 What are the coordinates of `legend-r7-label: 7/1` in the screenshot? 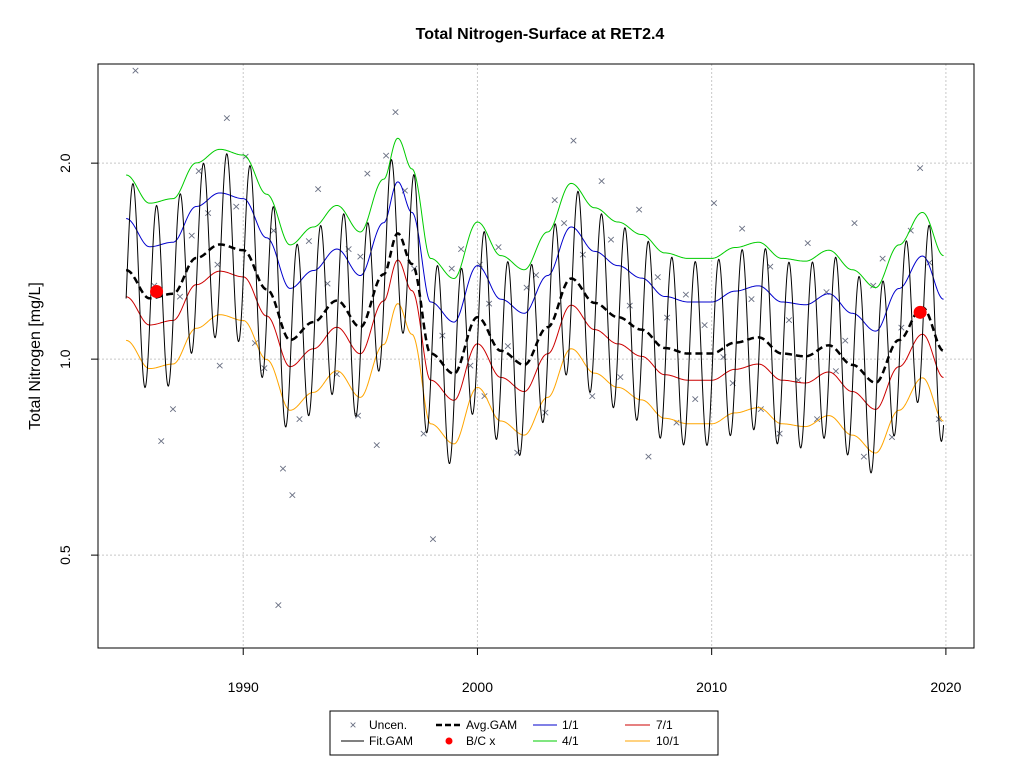 It's located at (664, 725).